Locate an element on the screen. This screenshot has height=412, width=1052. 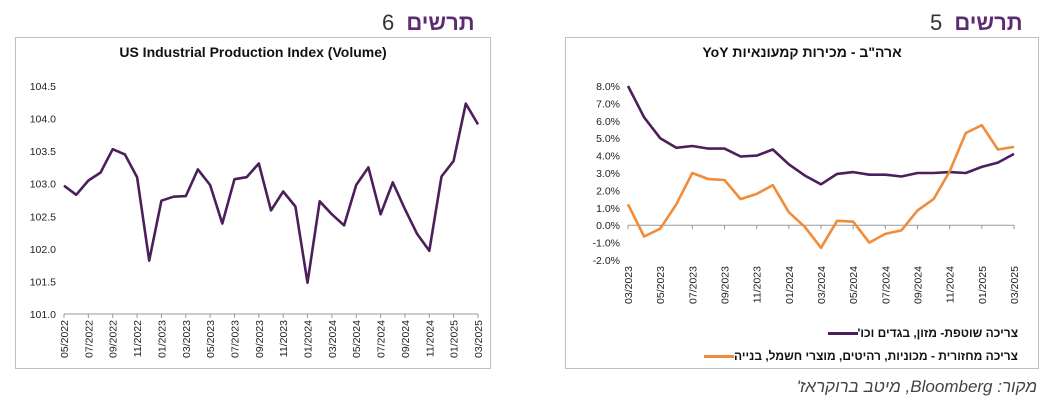
legend-item-current-consumption: צריכה שוטפת- מזון, בגדים וכו' is located at coordinates (919, 333).